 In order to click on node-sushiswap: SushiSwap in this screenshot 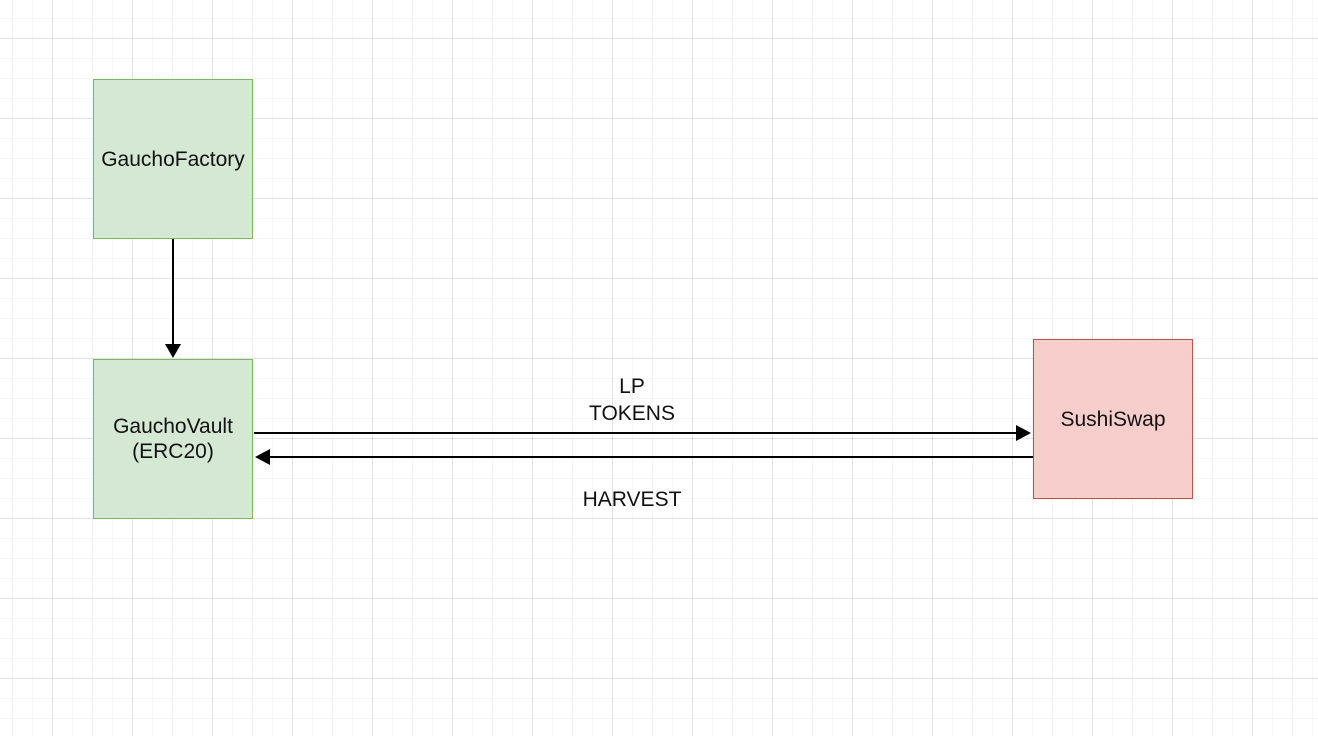, I will do `click(1113, 419)`.